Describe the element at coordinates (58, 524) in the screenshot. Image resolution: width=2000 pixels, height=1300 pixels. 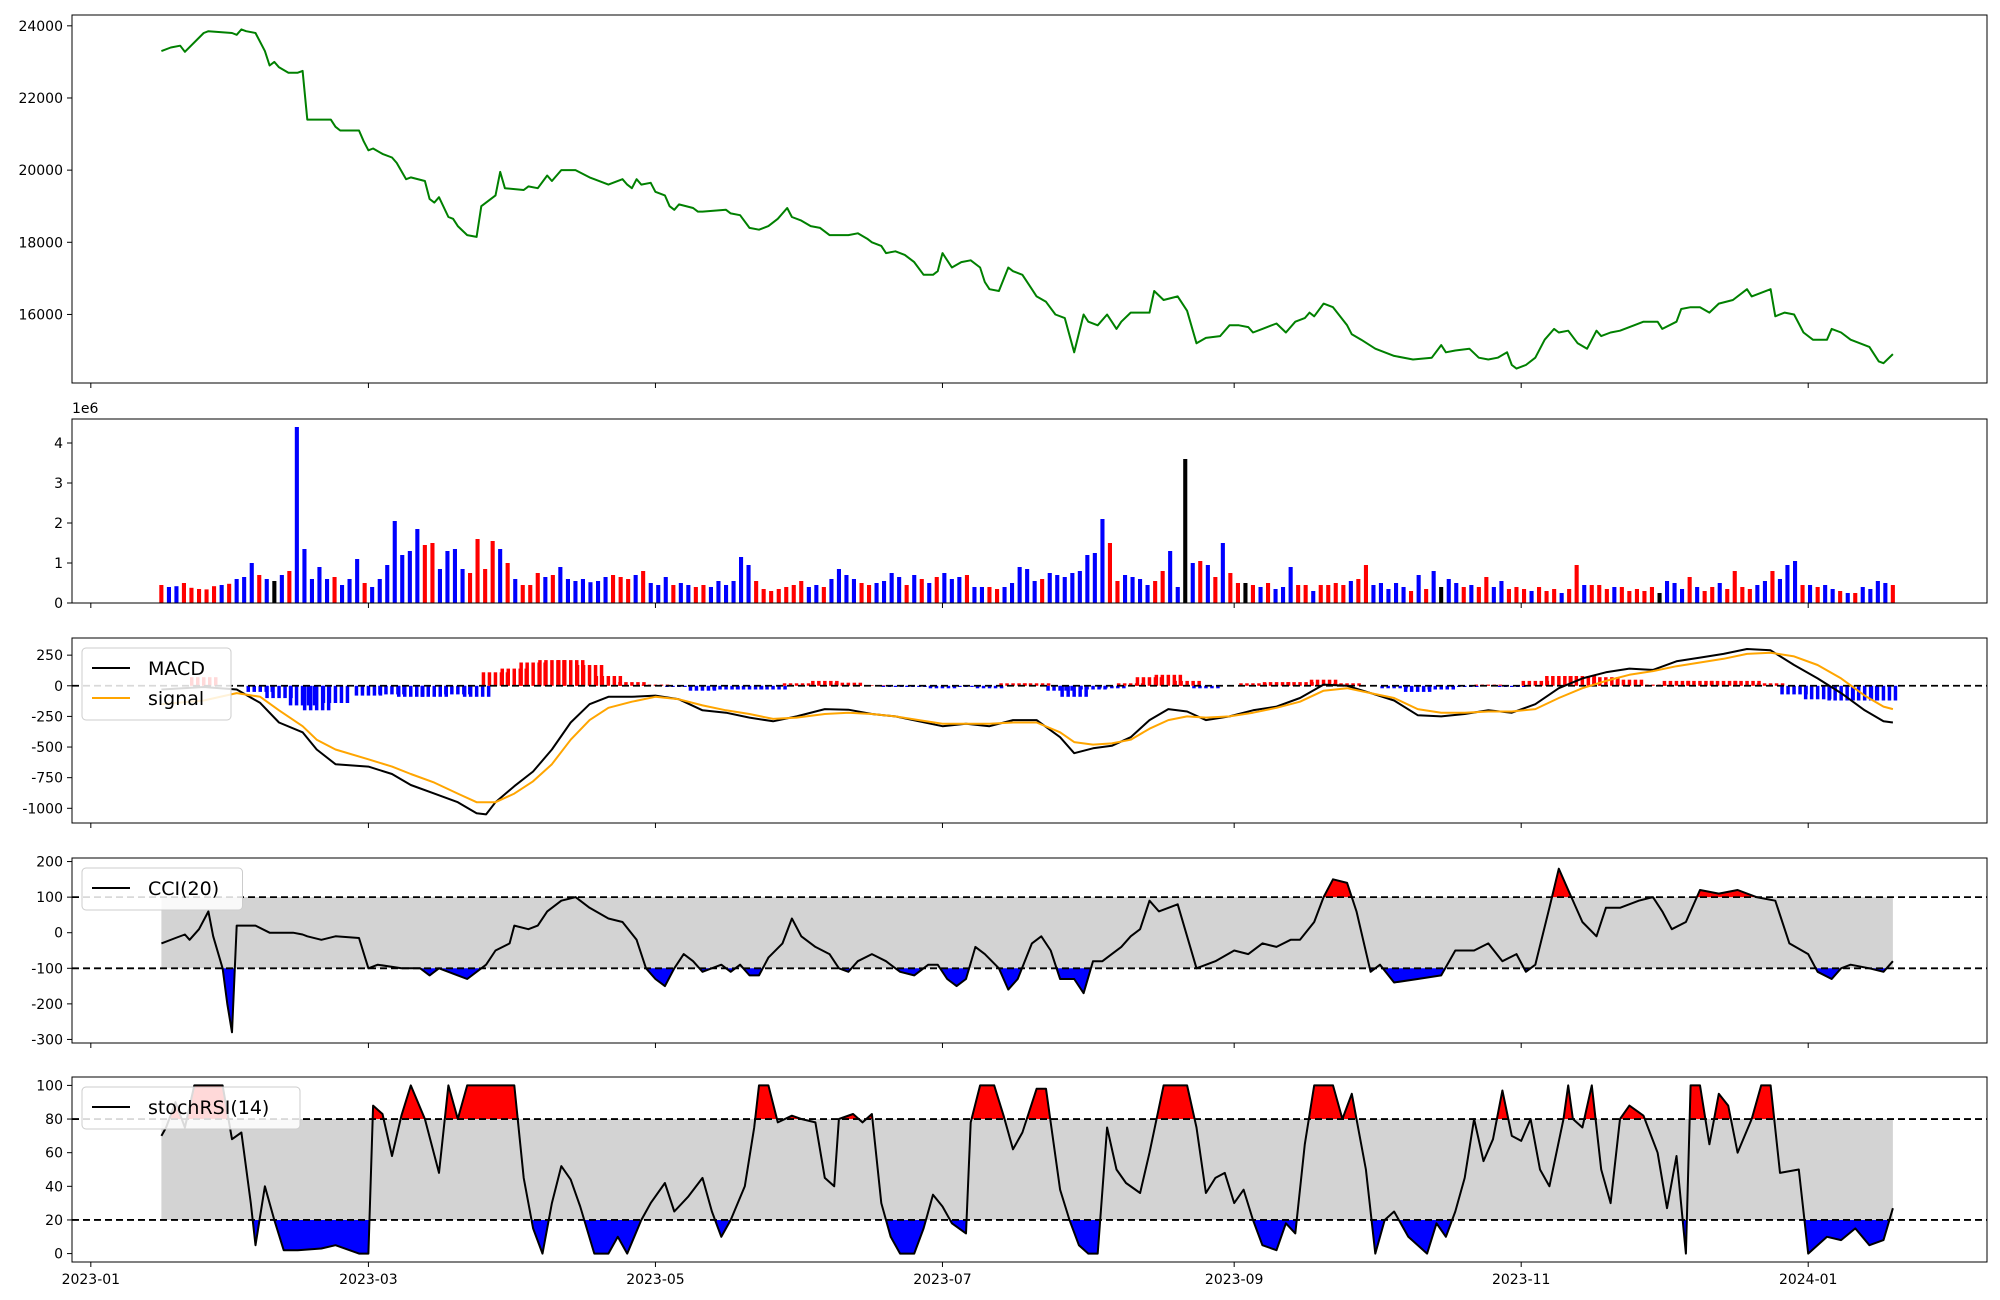
I see `volume-ytick-label: 2` at that location.